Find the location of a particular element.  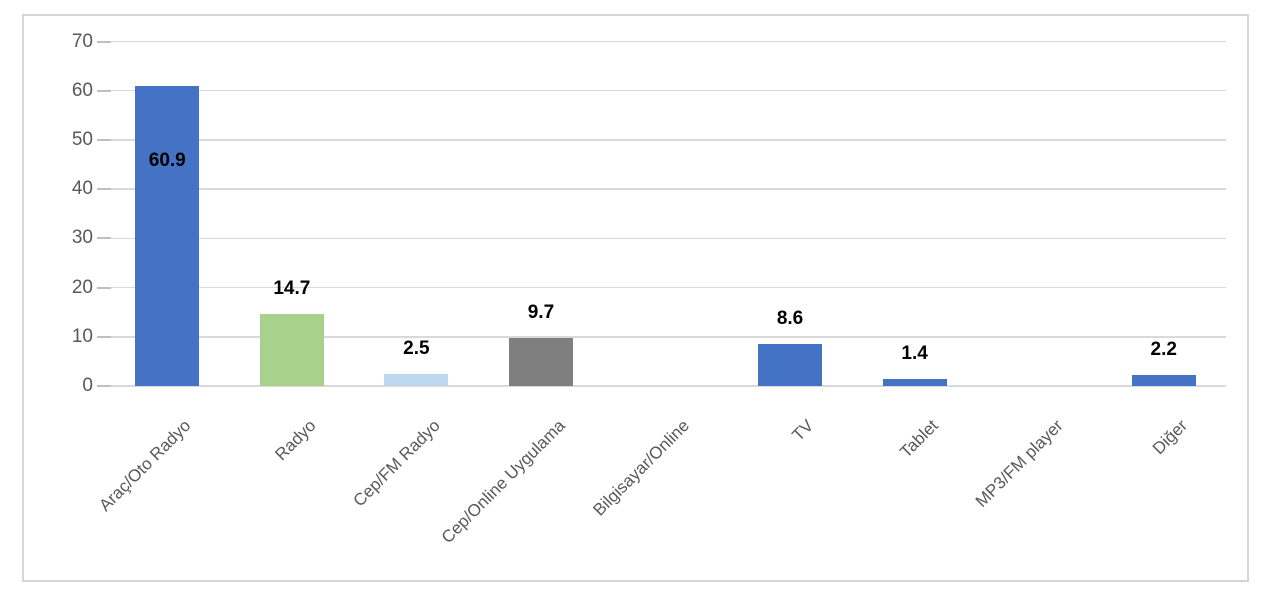

y-axis-tick-label: 40 is located at coordinates (82, 189).